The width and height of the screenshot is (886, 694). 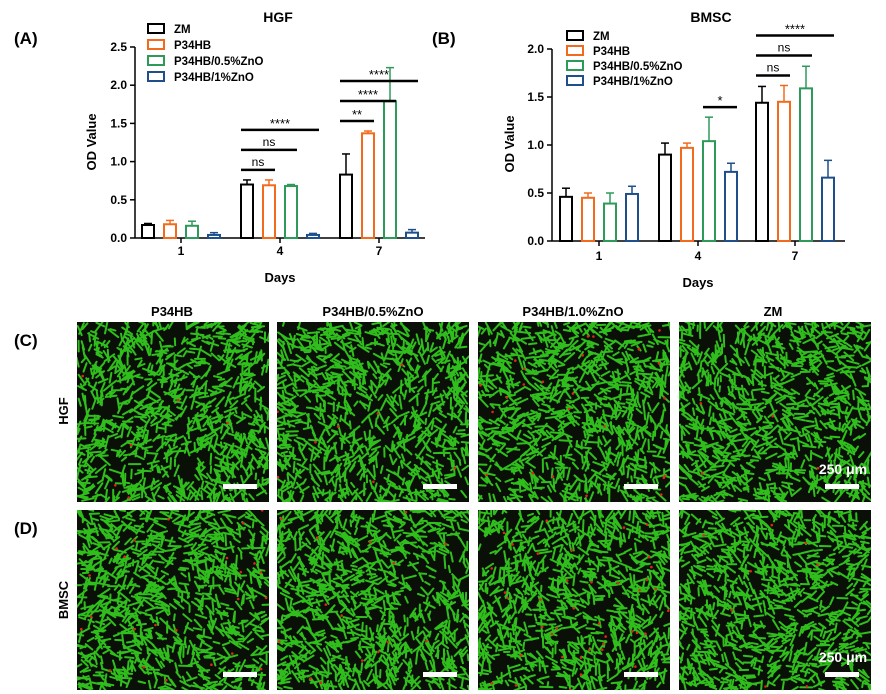 What do you see at coordinates (572, 311) in the screenshot?
I see `column-label-p34hb-10zno: P34HB/1.0%ZnO` at bounding box center [572, 311].